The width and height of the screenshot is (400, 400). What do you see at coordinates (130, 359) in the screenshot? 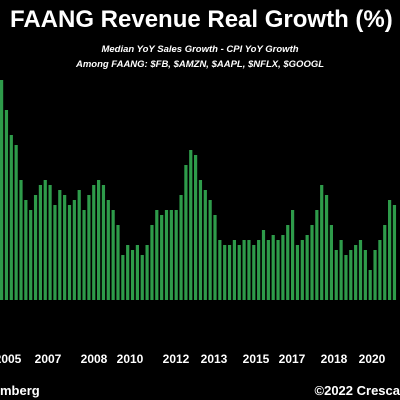
I see `x-tick-label: 2010` at bounding box center [130, 359].